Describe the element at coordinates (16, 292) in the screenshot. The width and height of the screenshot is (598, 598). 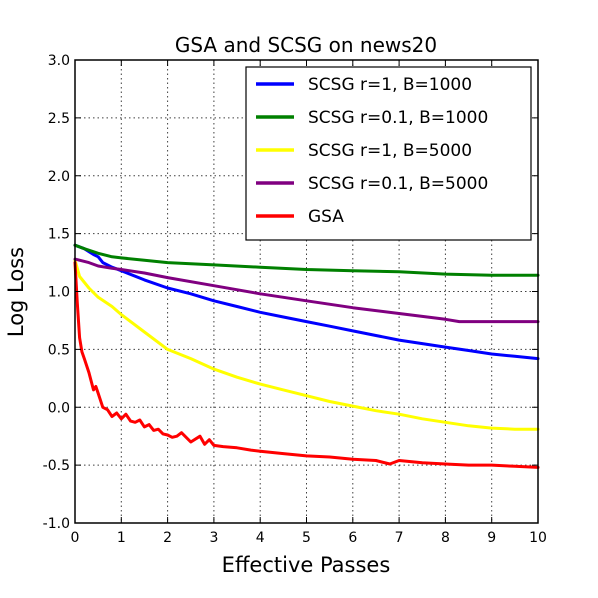
I see `y-axis-label: Log Loss` at that location.